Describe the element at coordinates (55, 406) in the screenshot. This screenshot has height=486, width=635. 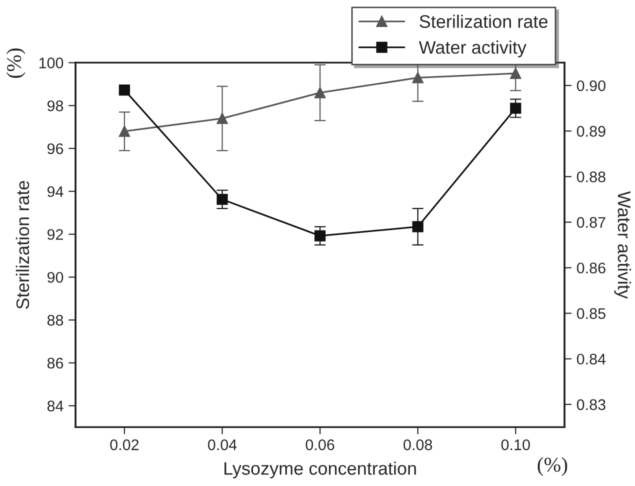
I see `y-tick-label: 84` at that location.